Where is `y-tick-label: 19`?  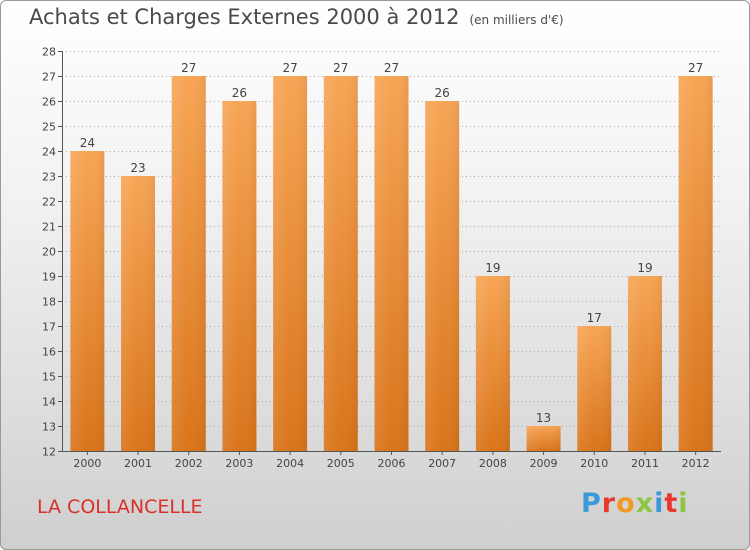 y-tick-label: 19 is located at coordinates (49, 277).